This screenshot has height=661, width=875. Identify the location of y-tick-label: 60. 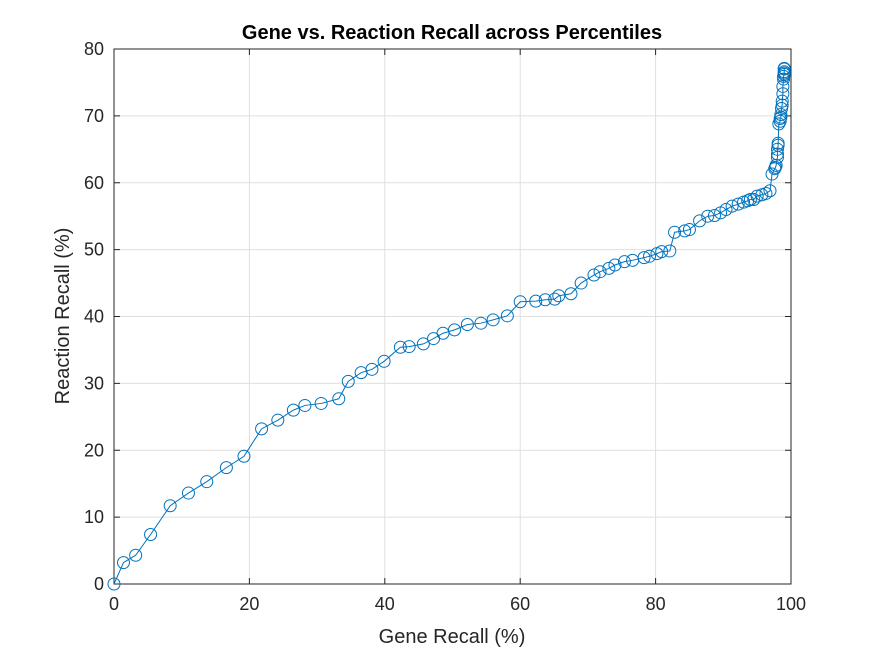
(94, 183).